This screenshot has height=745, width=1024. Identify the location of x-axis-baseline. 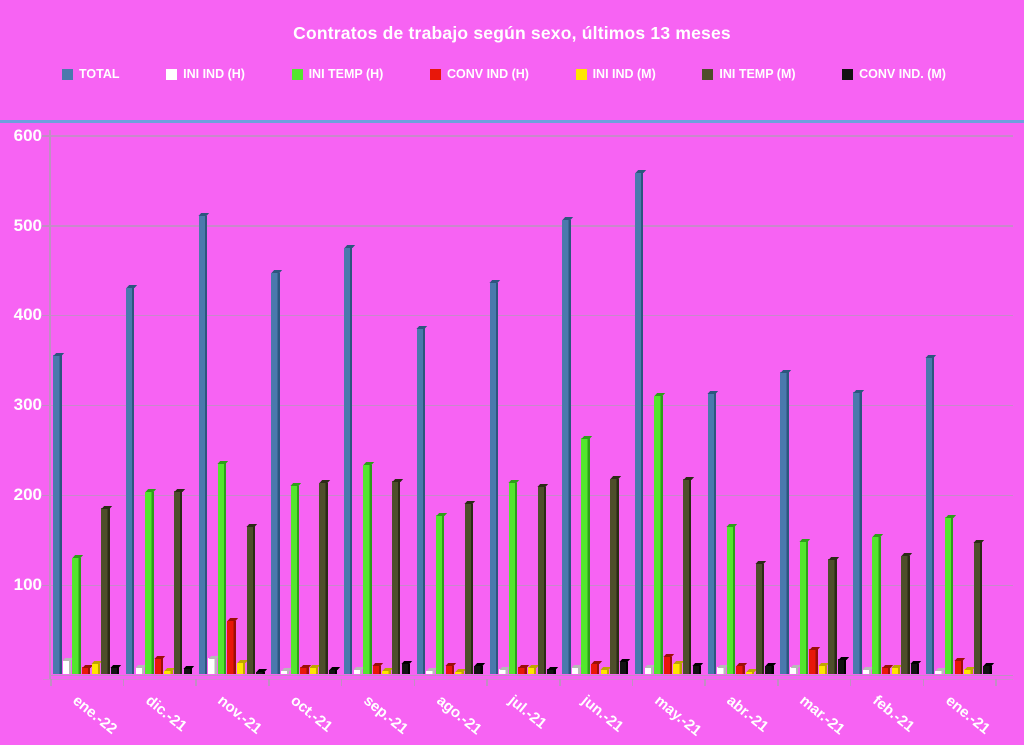
(531, 675).